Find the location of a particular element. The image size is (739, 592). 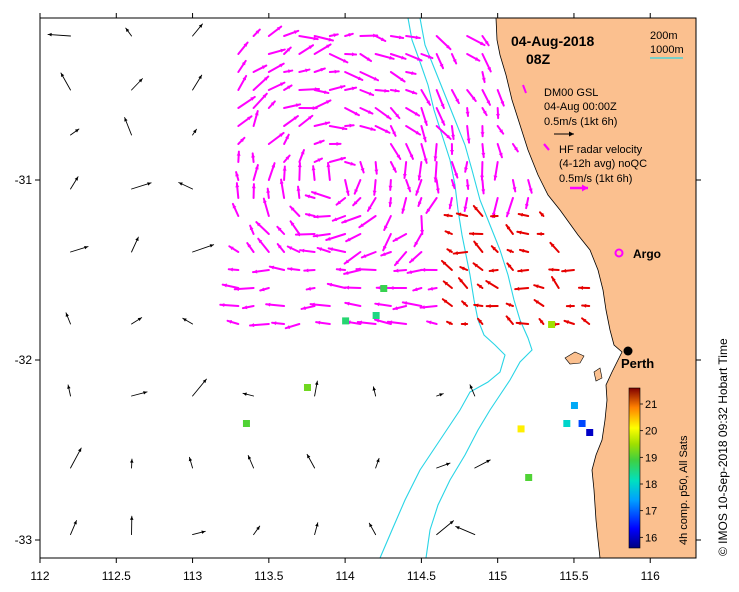

x-tick-label: 114 is located at coordinates (345, 576).